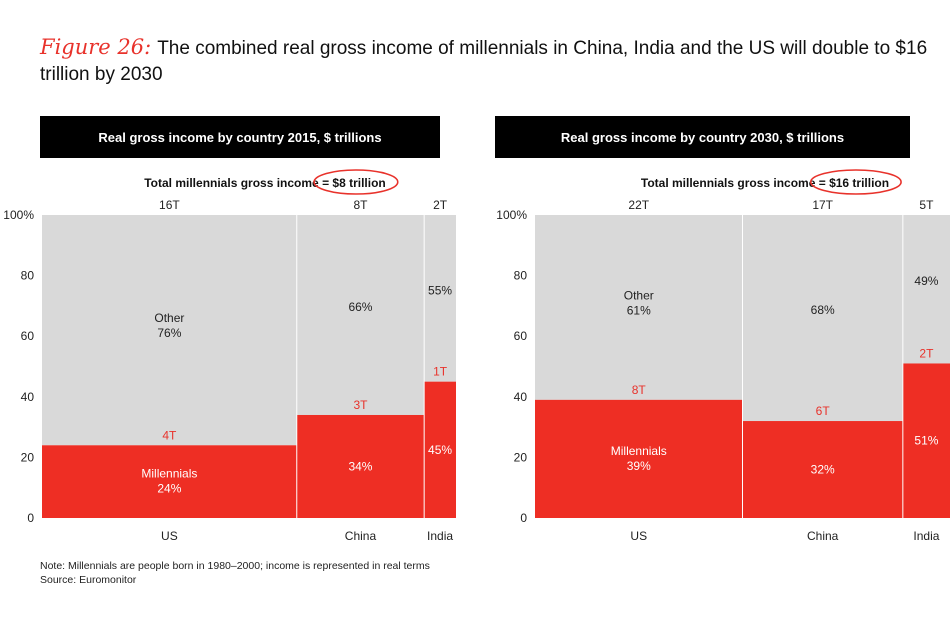  What do you see at coordinates (360, 205) in the screenshot?
I see `column-total-label: 8T` at bounding box center [360, 205].